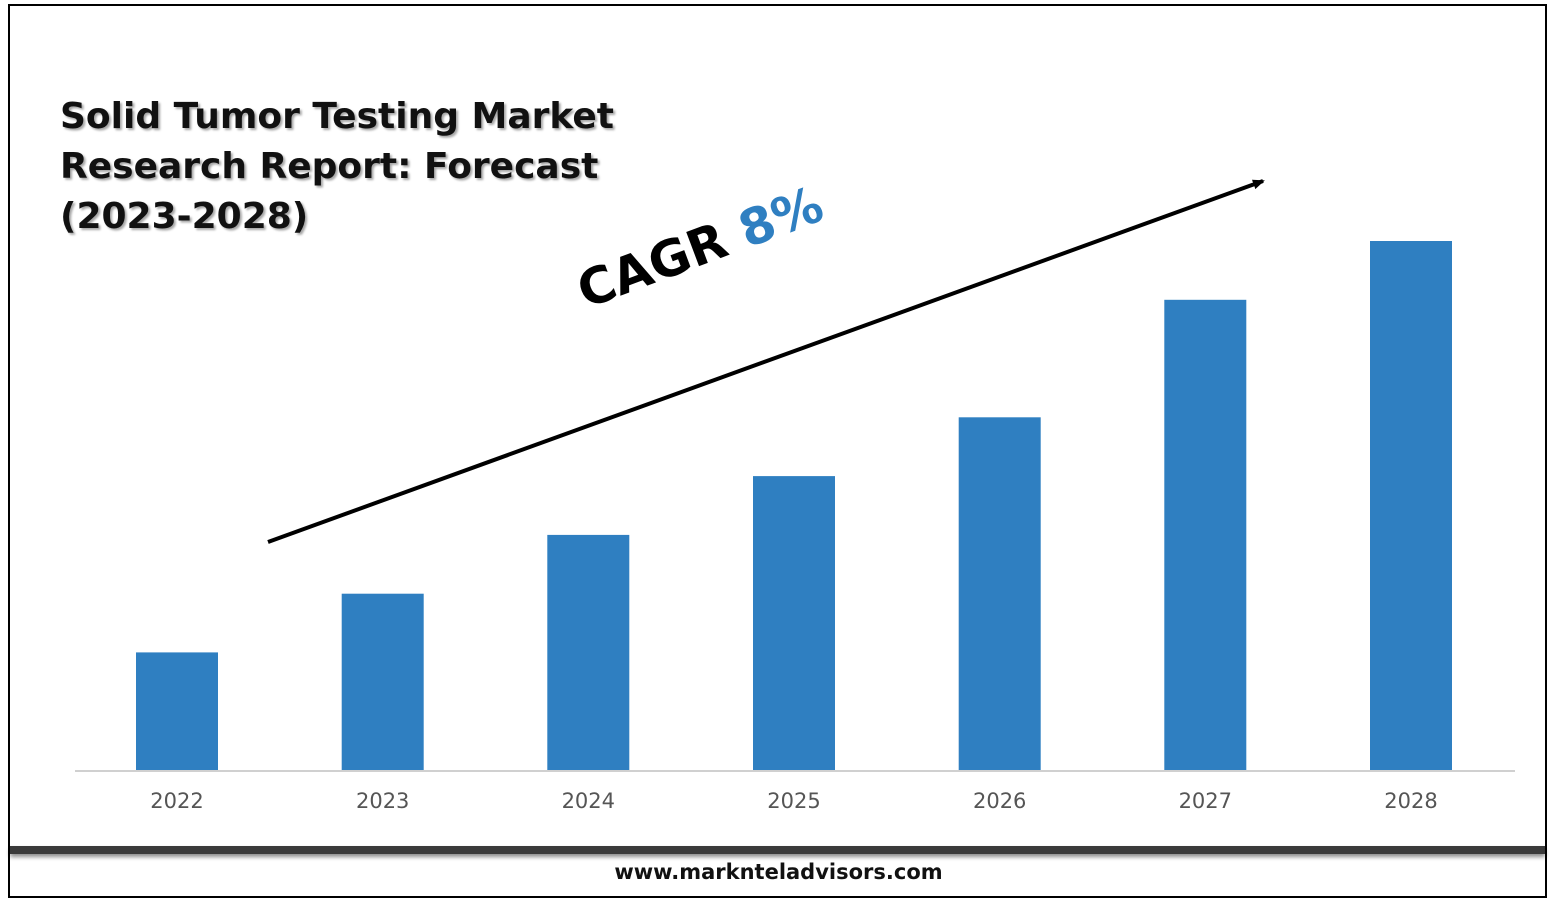 The height and width of the screenshot is (906, 1557). I want to click on x-tick-label-2024: 2024, so click(588, 801).